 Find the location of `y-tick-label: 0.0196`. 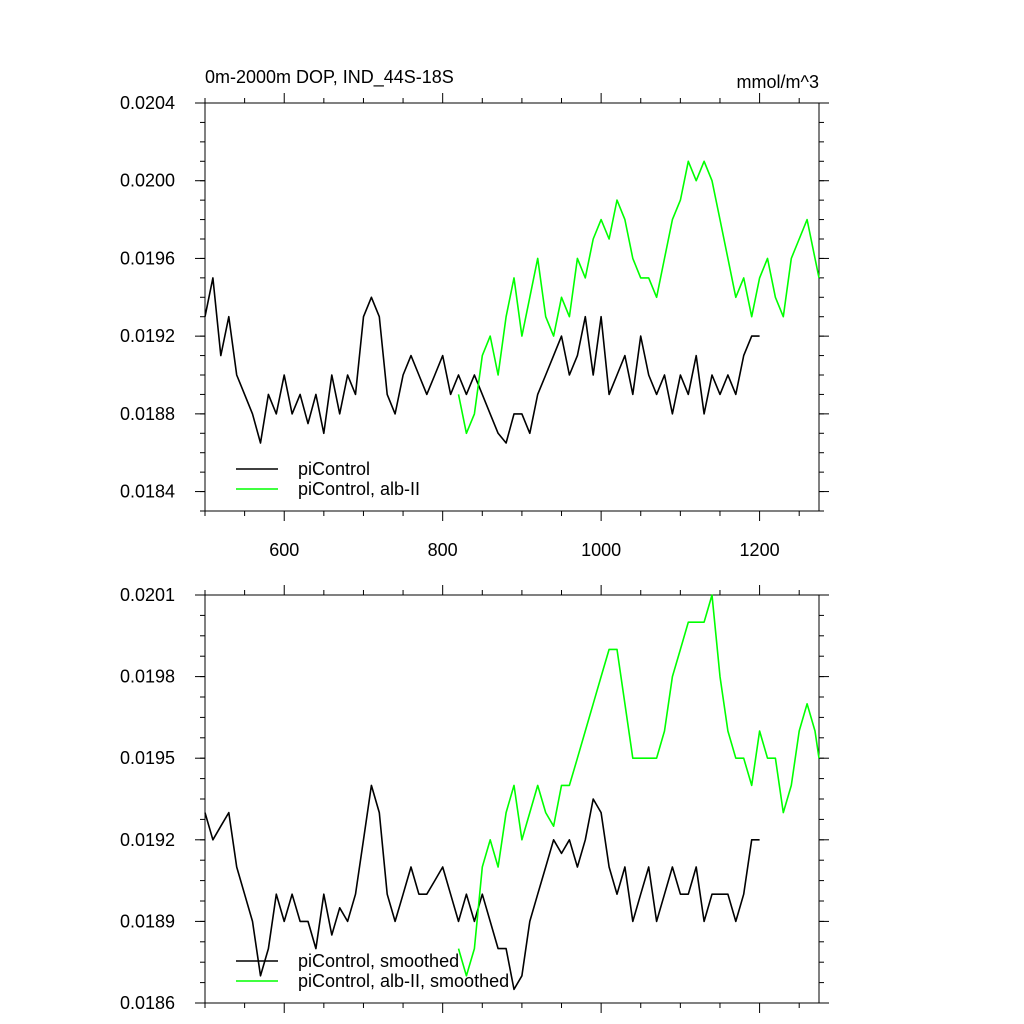

y-tick-label: 0.0196 is located at coordinates (147, 258).